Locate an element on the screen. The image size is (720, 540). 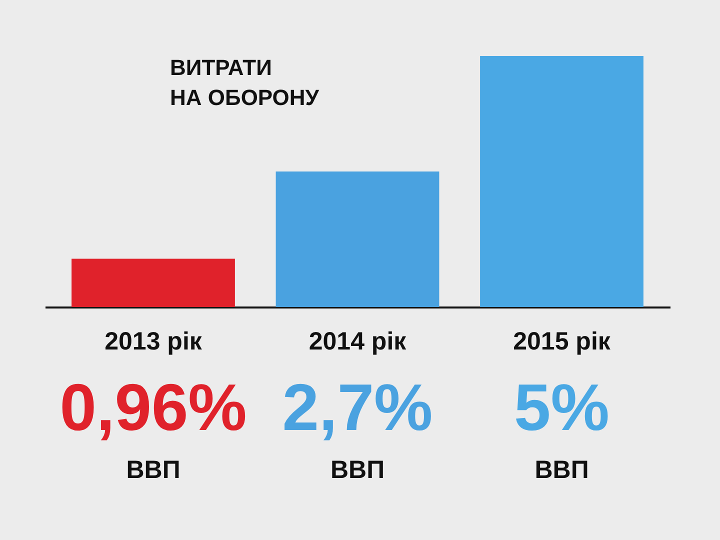
data-label: 2,7% is located at coordinates (357, 407).